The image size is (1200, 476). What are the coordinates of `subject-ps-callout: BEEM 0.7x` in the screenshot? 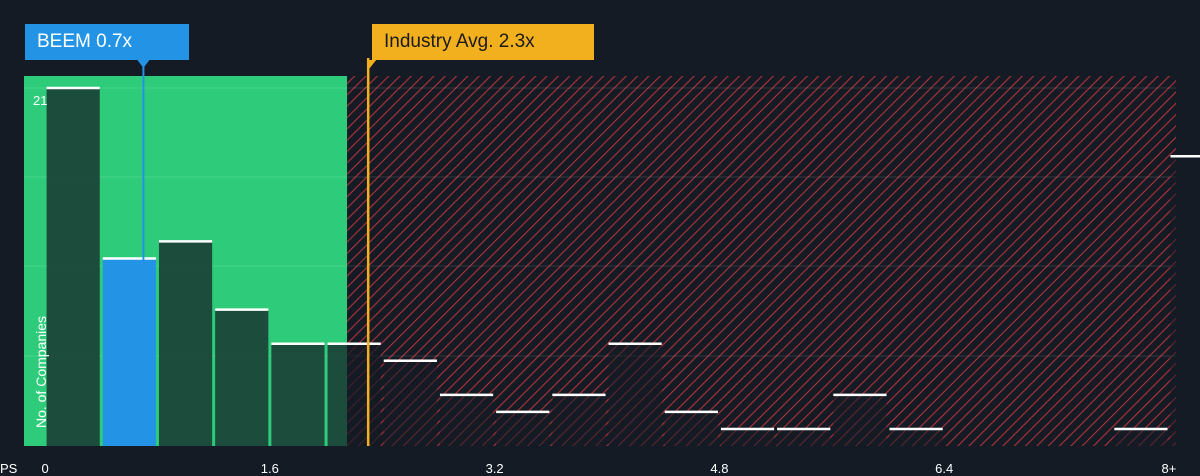 It's located at (107, 42).